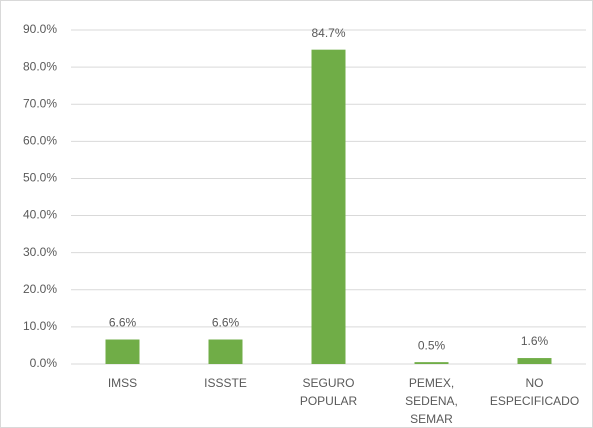 Image resolution: width=593 pixels, height=428 pixels. I want to click on y-tick-label: 80.0%, so click(40, 66).